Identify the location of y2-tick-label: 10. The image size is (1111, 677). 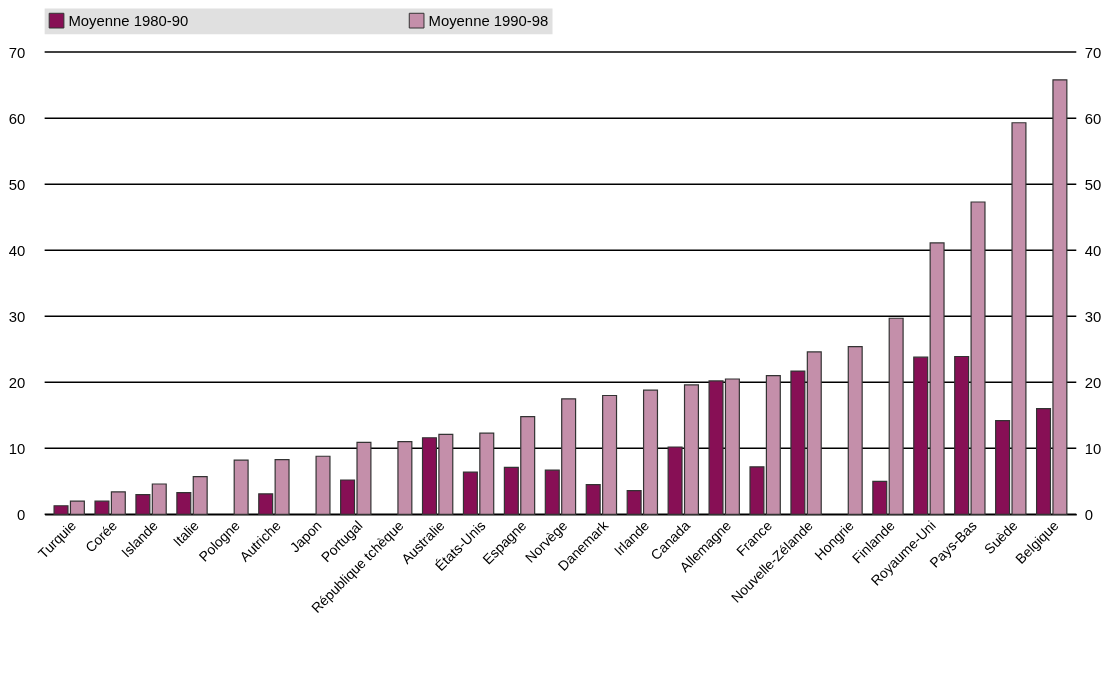
(1093, 448).